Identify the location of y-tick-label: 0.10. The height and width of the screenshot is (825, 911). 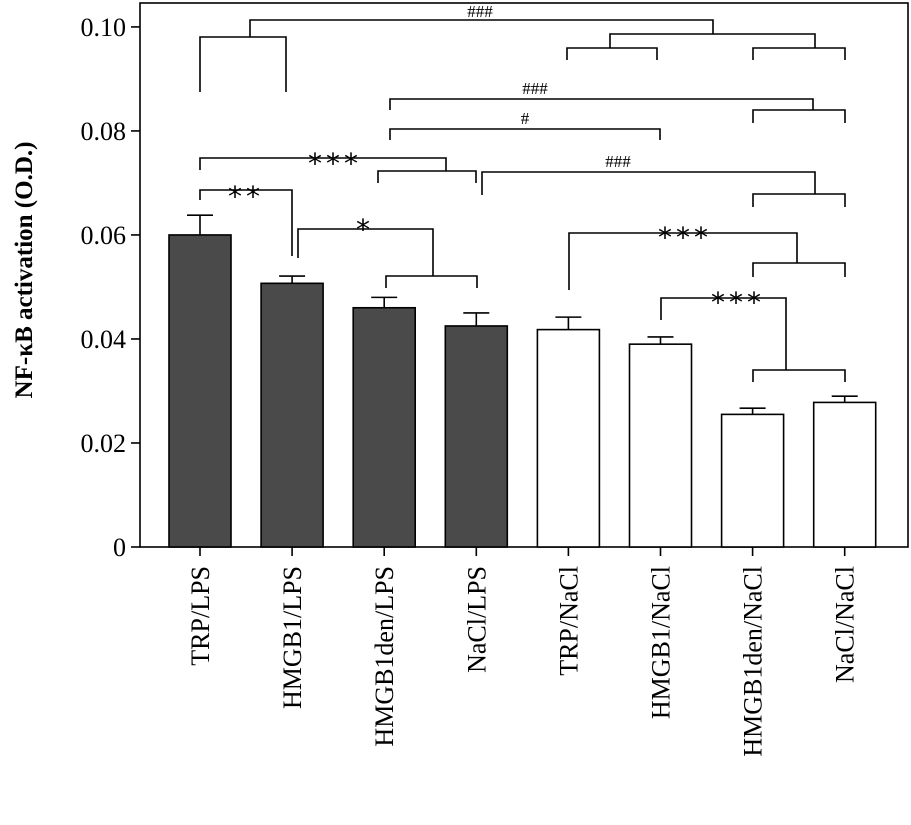
(104, 27).